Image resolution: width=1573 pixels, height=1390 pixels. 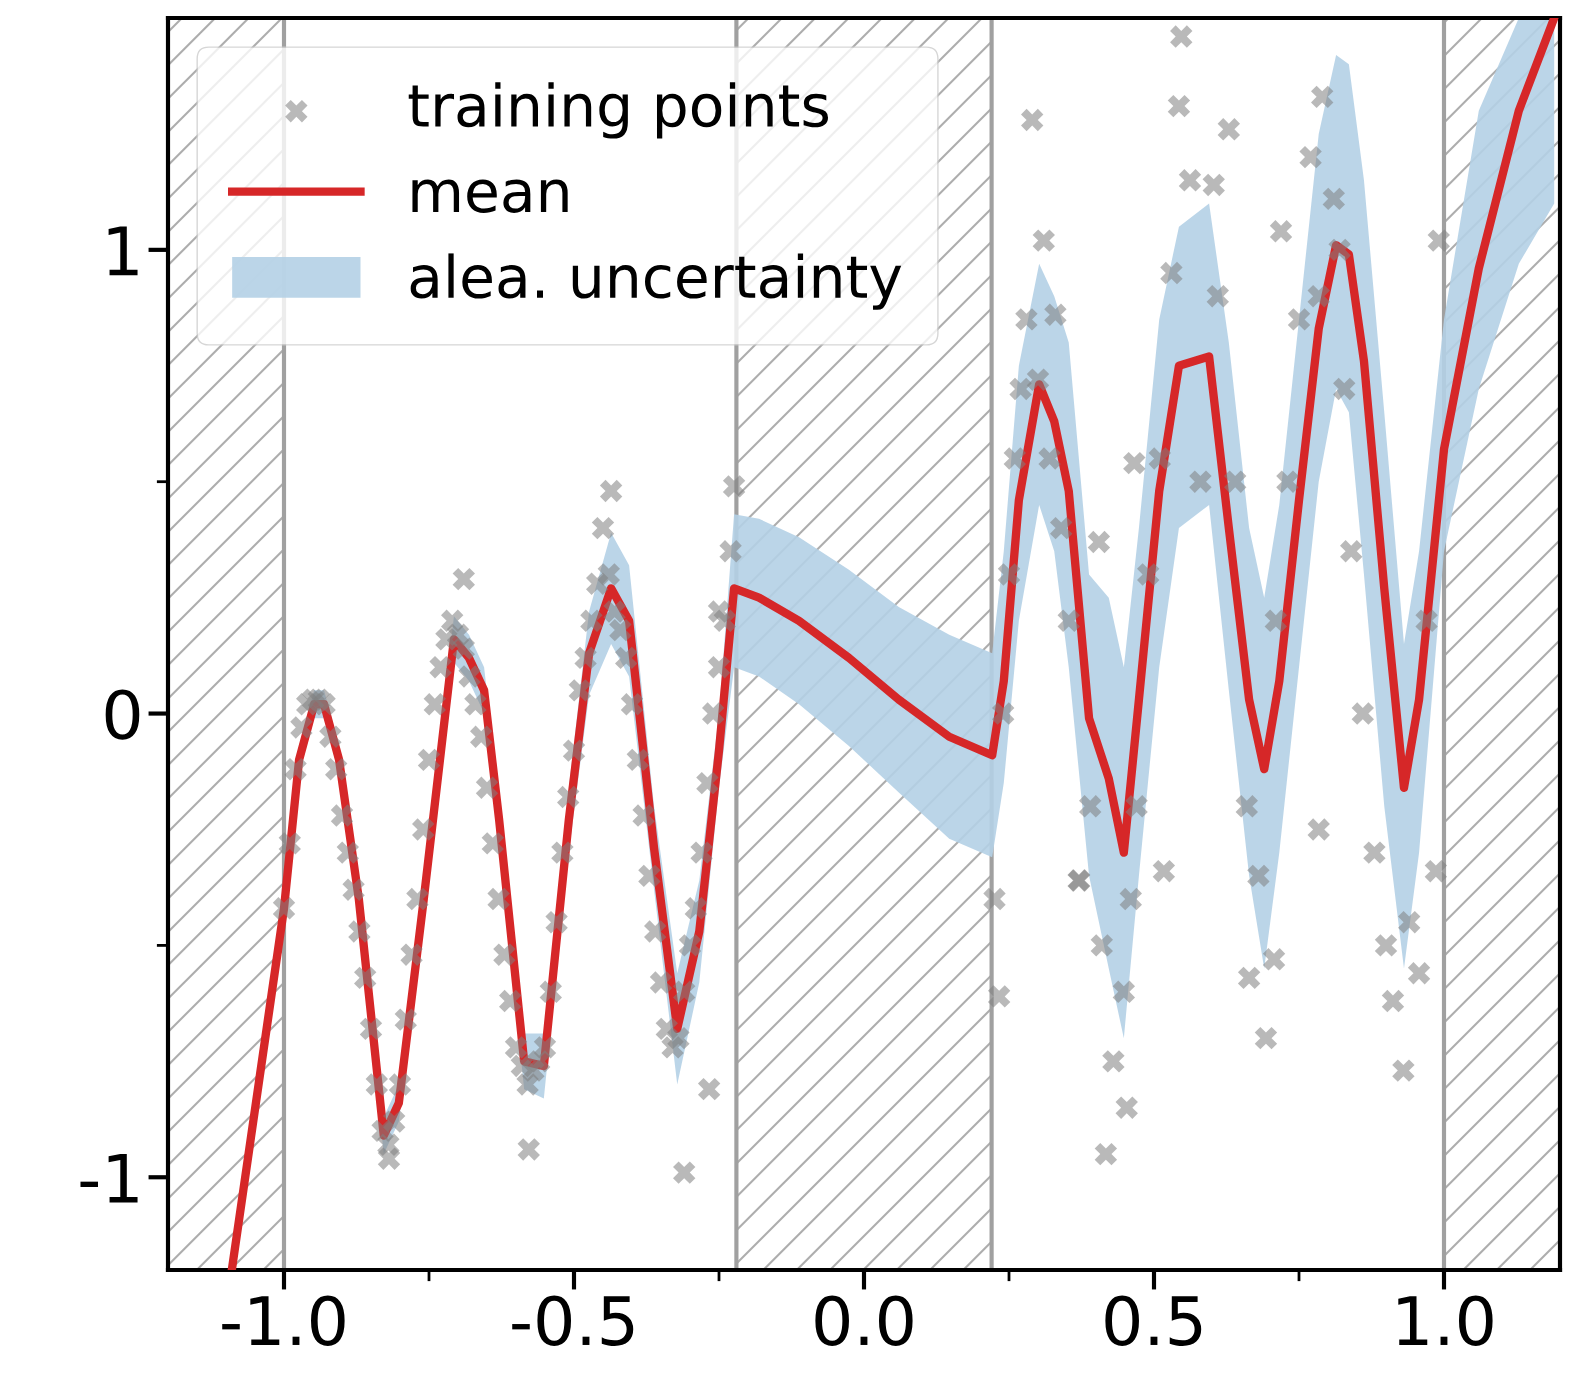 I want to click on x-tick-label: 1.0, so click(x=1445, y=1320).